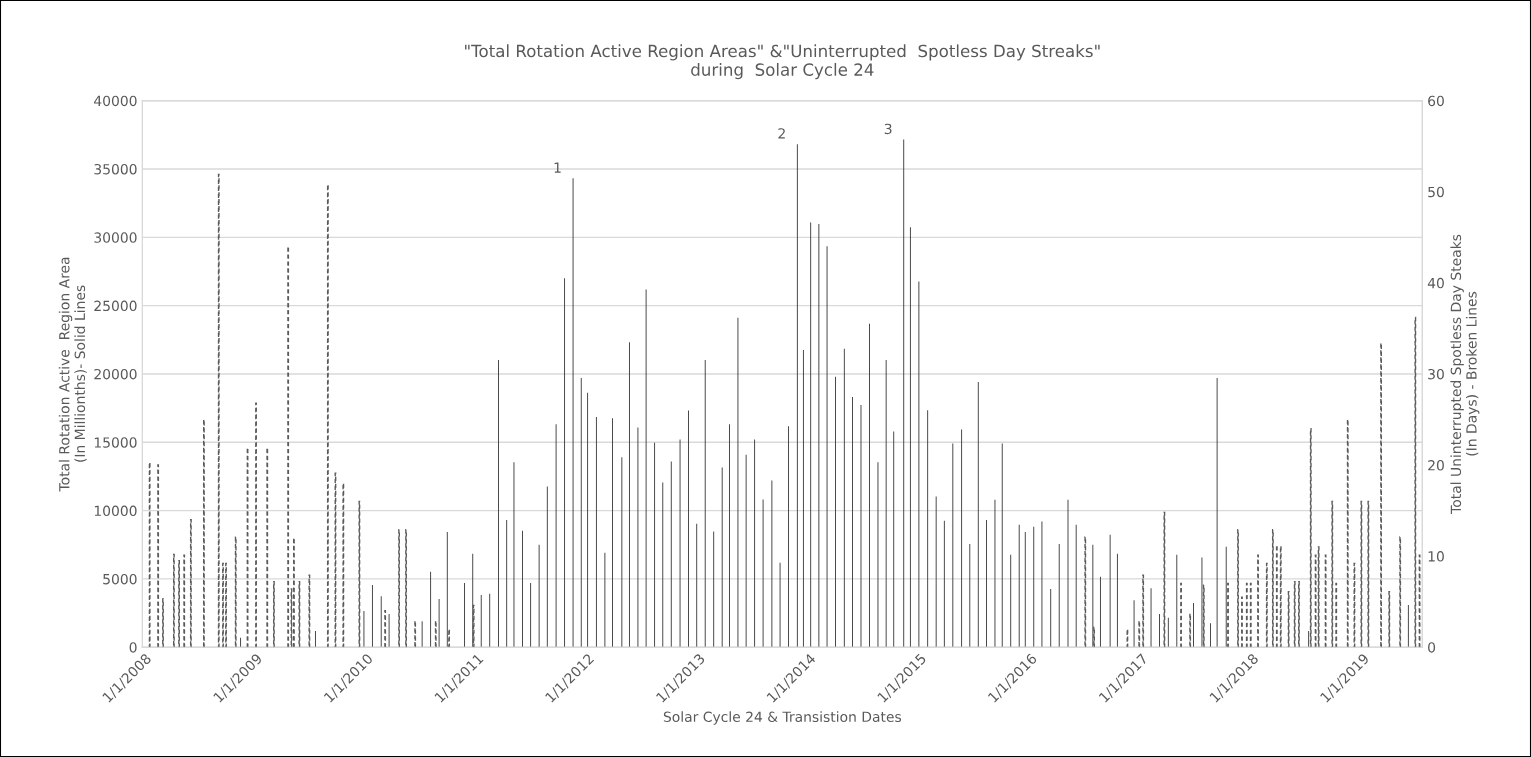  Describe the element at coordinates (115, 306) in the screenshot. I see `y-tick-label: 25000` at that location.